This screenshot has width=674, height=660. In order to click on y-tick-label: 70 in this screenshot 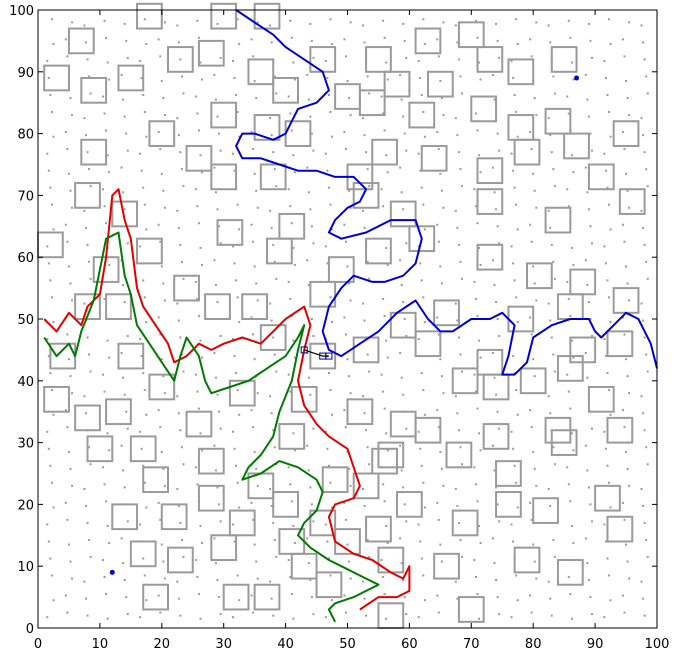, I will do `click(25, 196)`.